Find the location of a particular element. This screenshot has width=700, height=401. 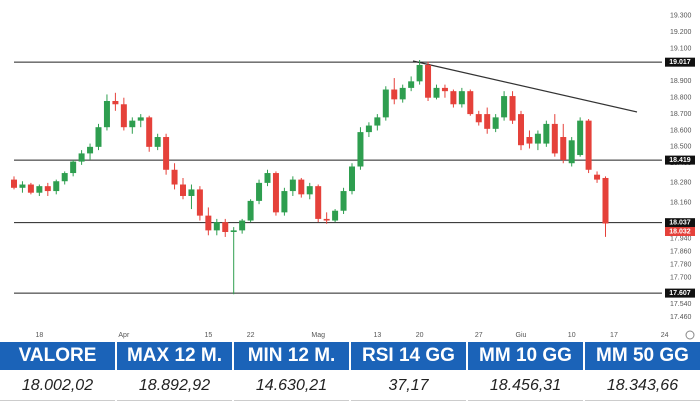

level-label: 17.607 is located at coordinates (680, 293).